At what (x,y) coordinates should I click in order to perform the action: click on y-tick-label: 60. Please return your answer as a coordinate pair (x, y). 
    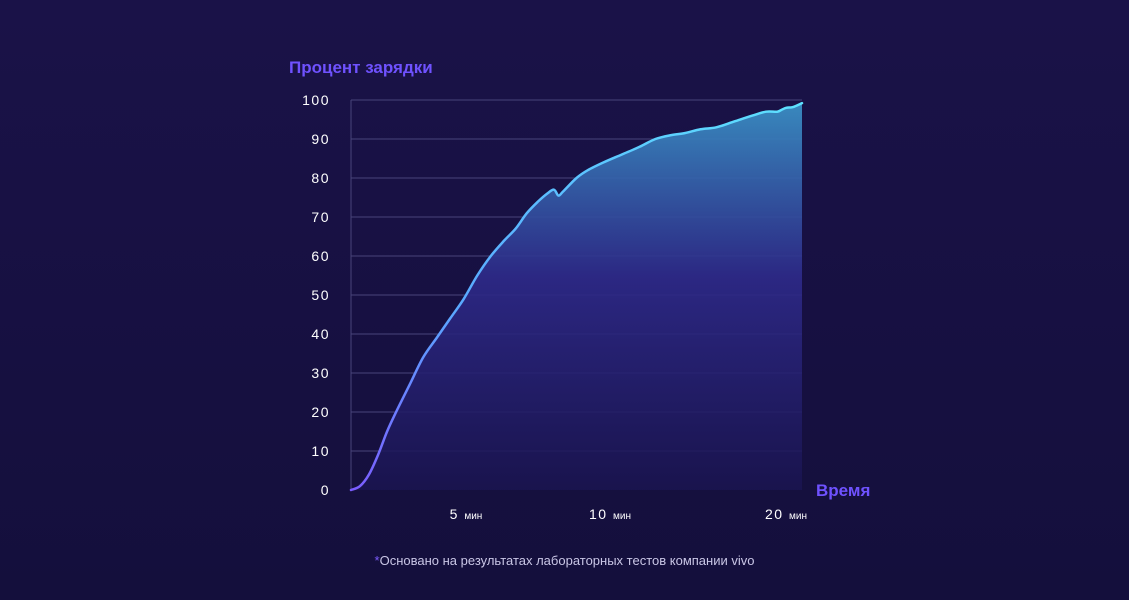
    Looking at the image, I should click on (320, 256).